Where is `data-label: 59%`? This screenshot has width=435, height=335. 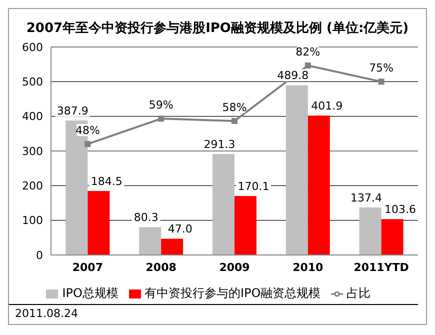
data-label: 59% is located at coordinates (161, 105).